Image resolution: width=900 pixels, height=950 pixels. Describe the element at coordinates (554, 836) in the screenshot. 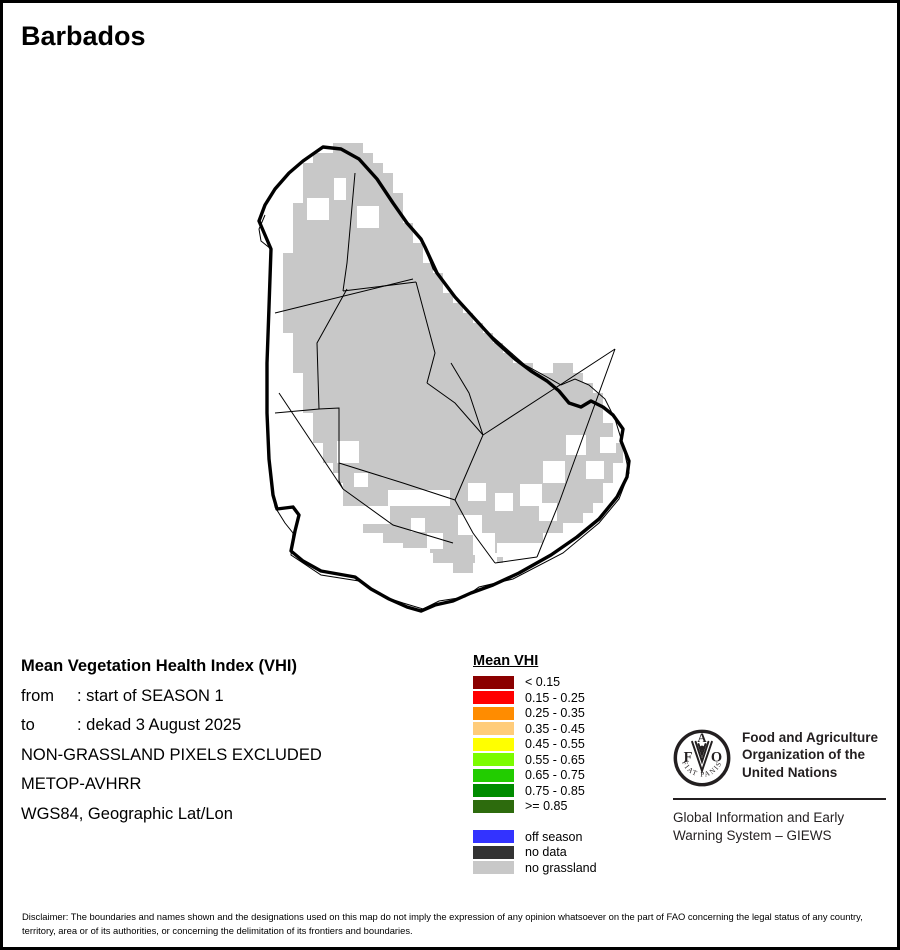

I see `legend-label: off season` at that location.